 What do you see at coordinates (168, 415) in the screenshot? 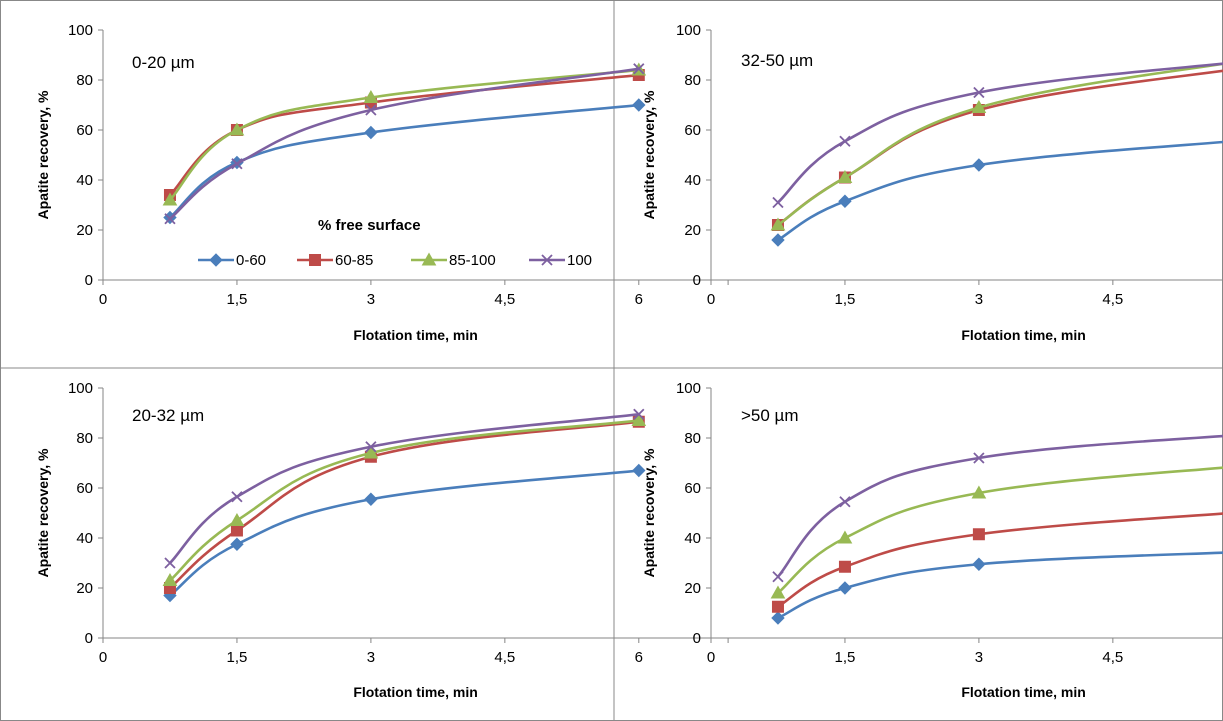
I see `panel-size-label: 20-32 µm` at bounding box center [168, 415].